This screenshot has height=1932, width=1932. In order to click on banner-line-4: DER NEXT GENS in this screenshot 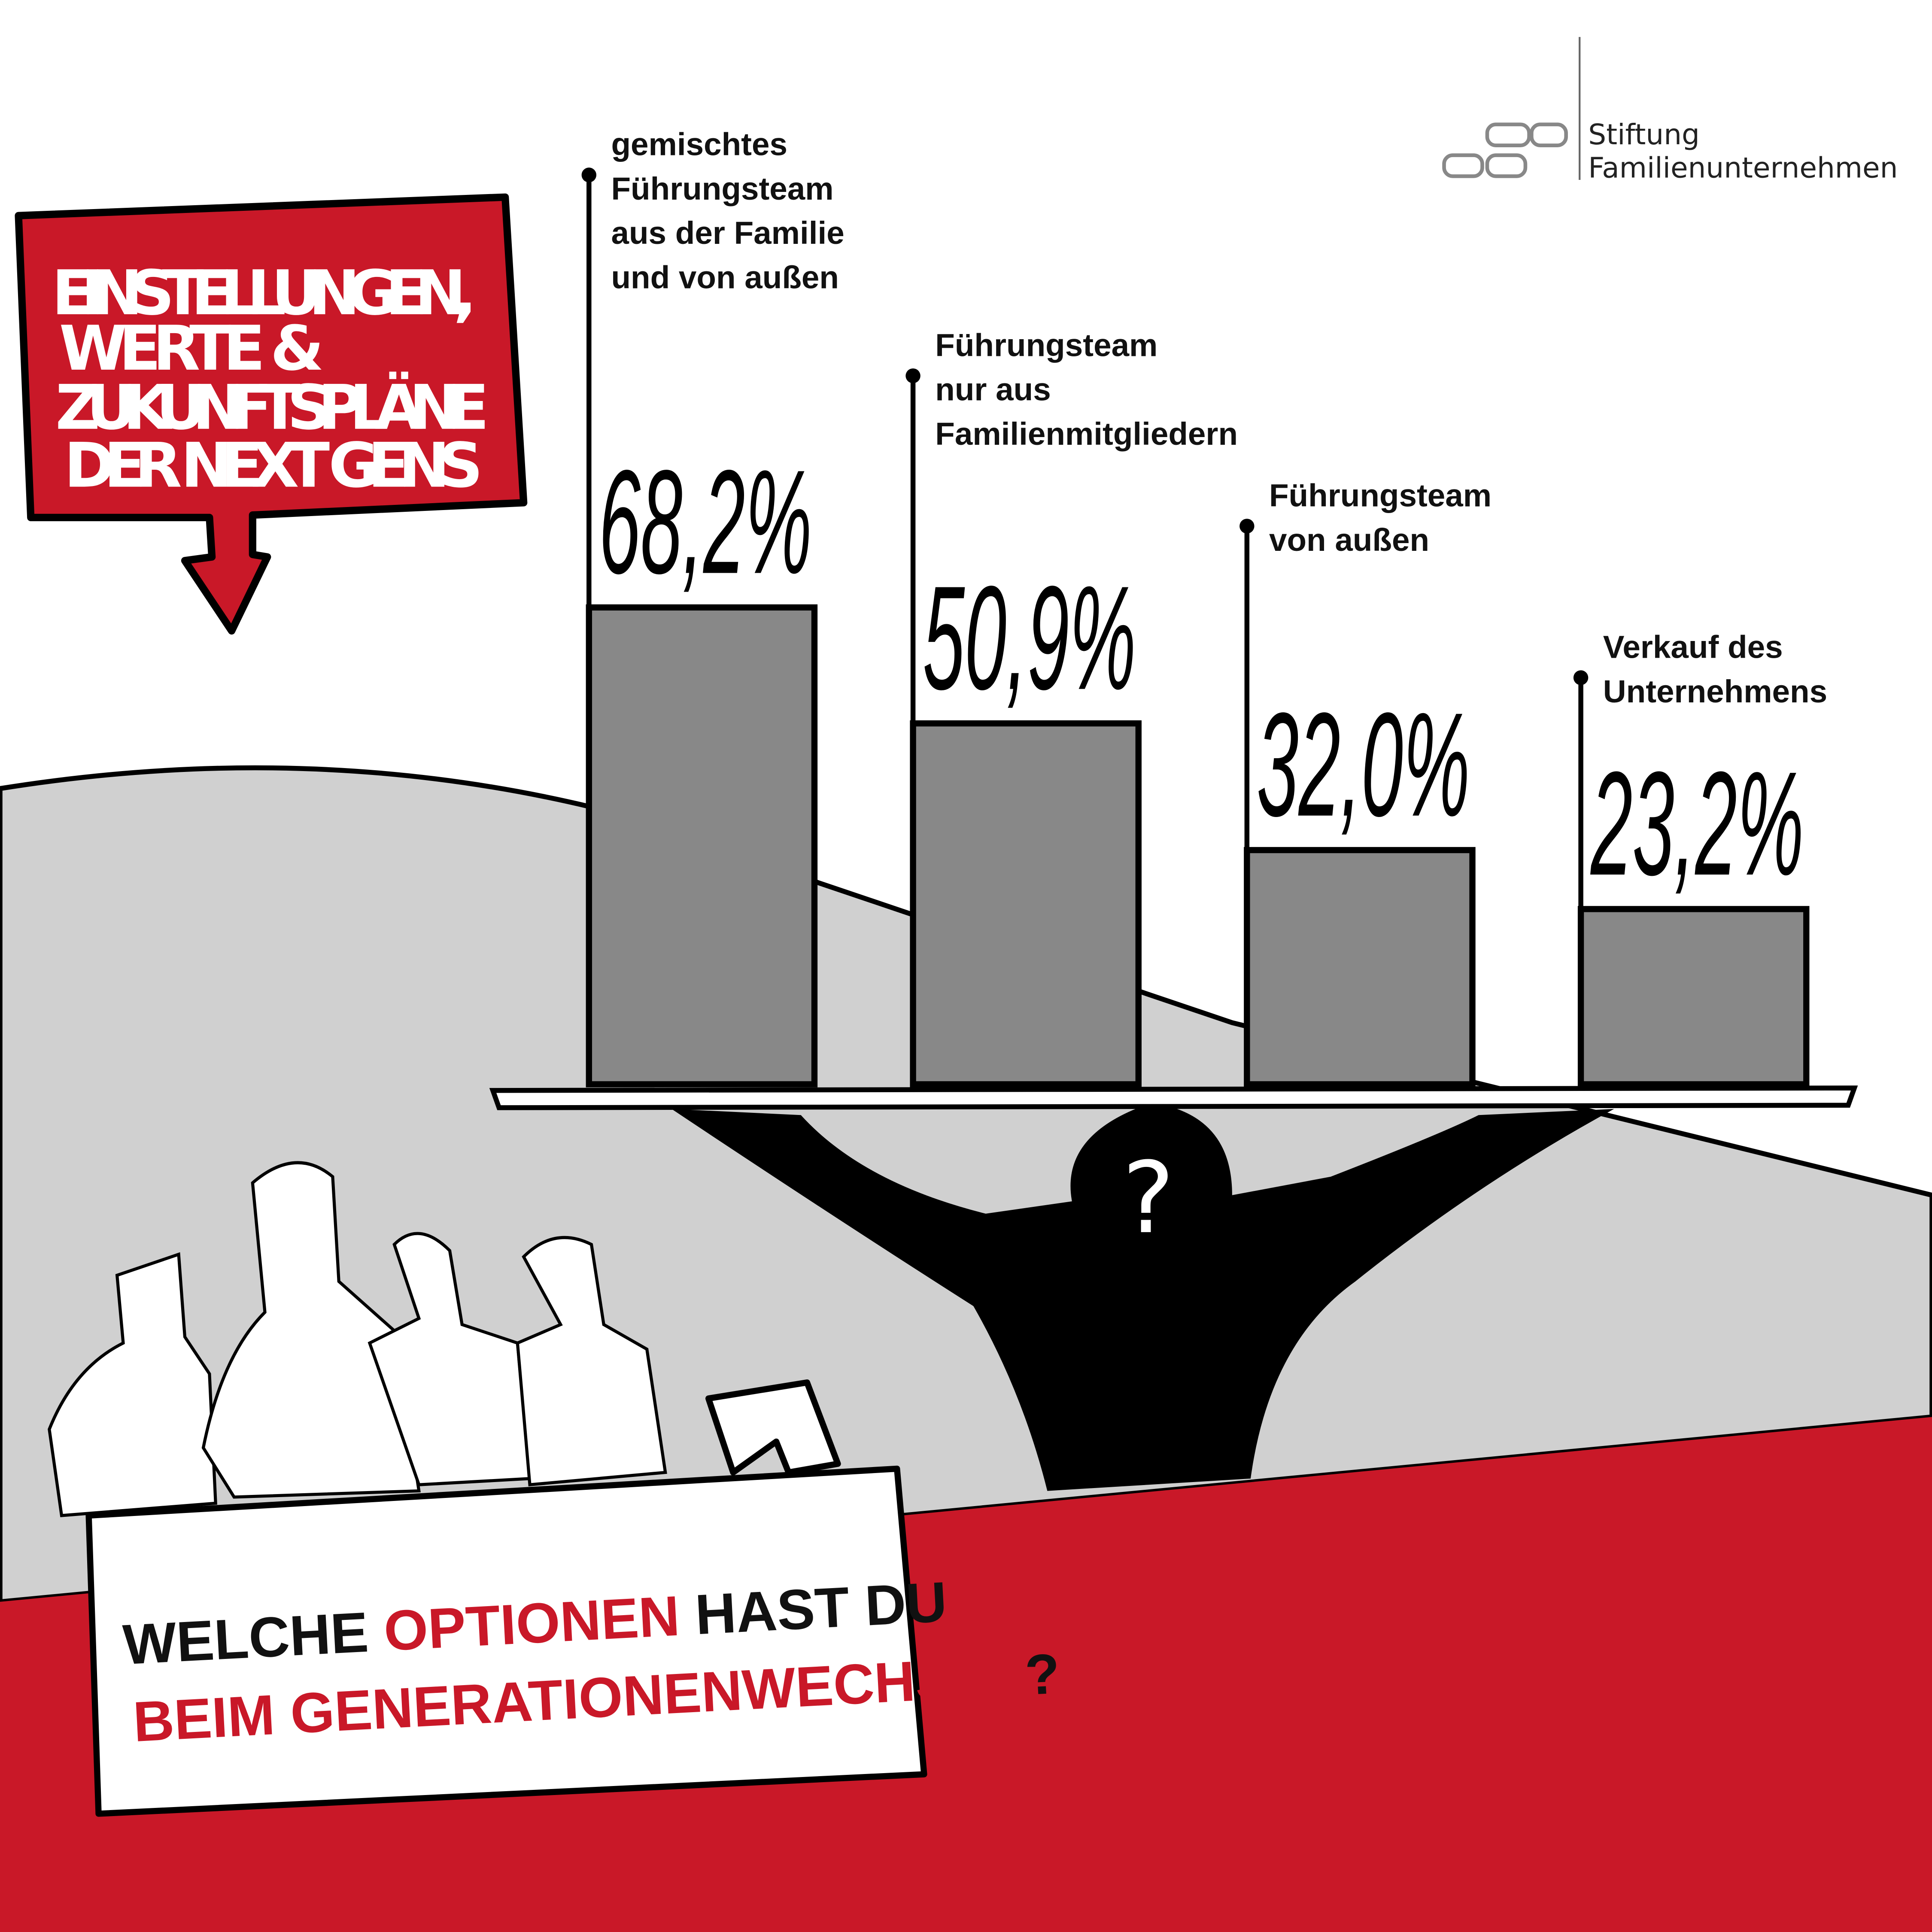, I will do `click(273, 466)`.